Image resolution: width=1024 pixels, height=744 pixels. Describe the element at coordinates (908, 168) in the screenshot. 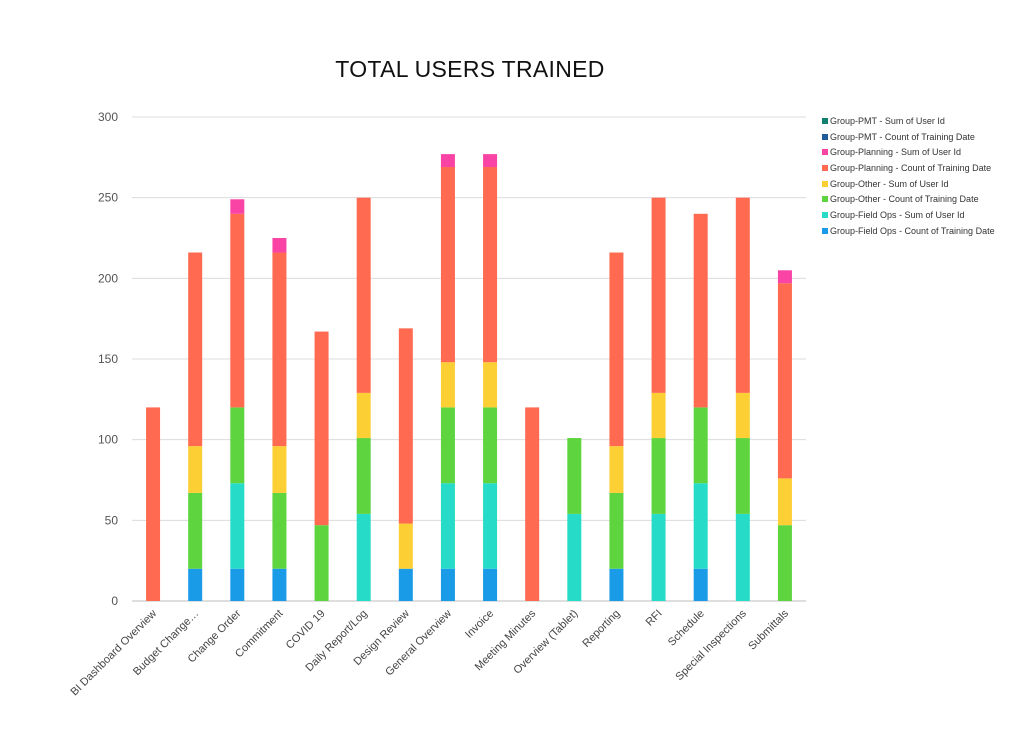

I see `legend-item: Group-Planning - Count of Training Date` at that location.